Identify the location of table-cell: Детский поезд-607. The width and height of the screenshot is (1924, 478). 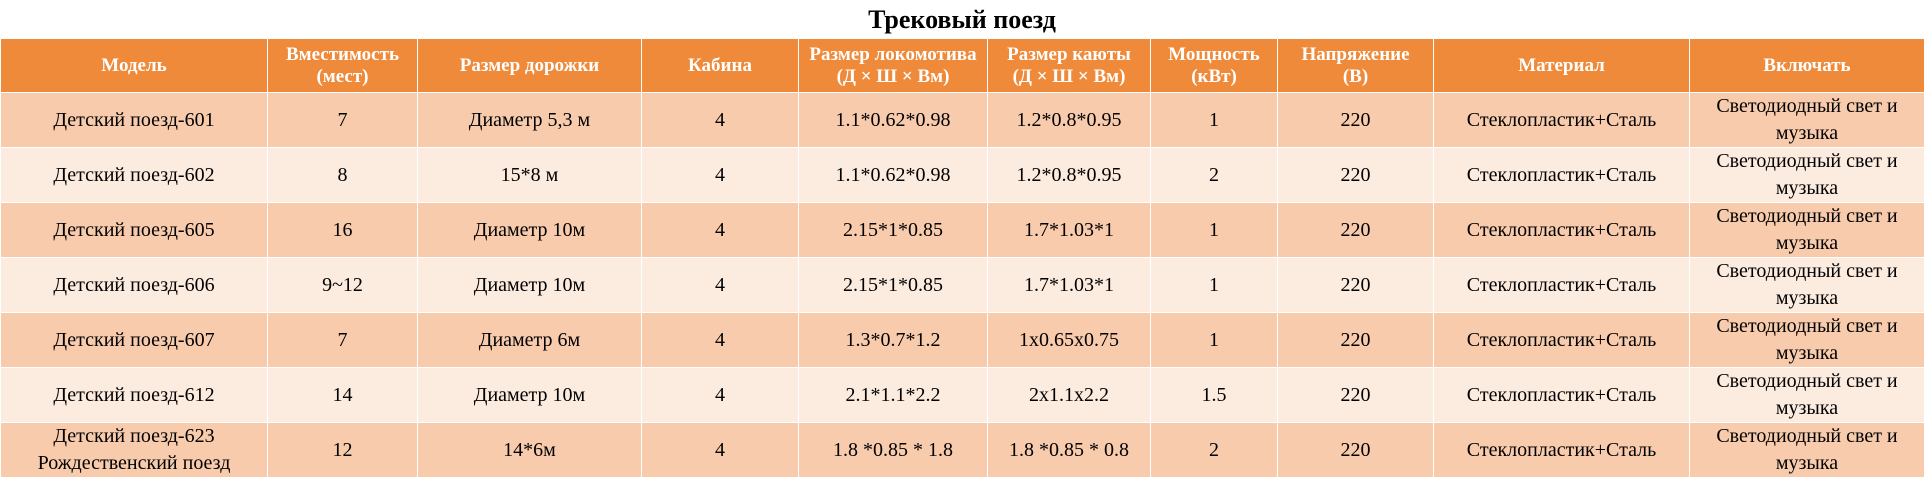
(134, 340).